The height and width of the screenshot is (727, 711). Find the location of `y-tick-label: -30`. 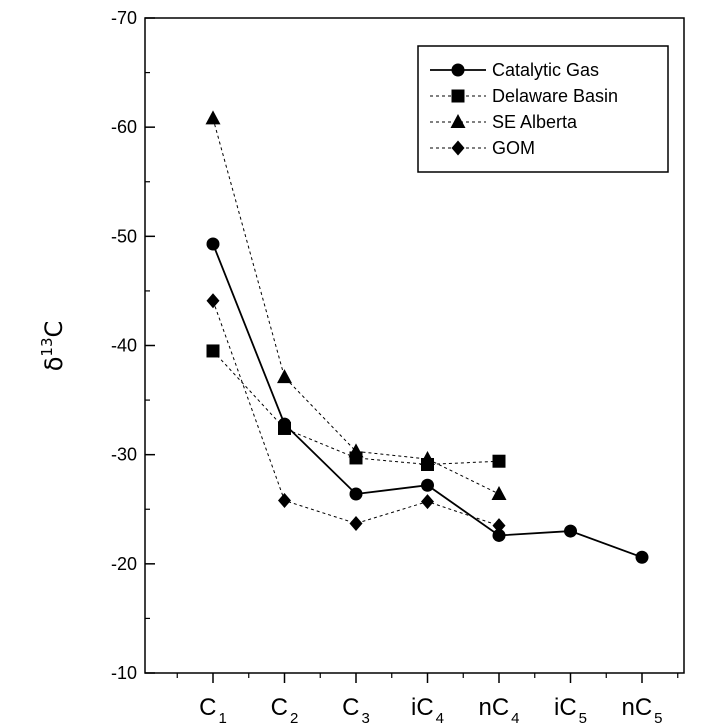

y-tick-label: -30 is located at coordinates (124, 455).